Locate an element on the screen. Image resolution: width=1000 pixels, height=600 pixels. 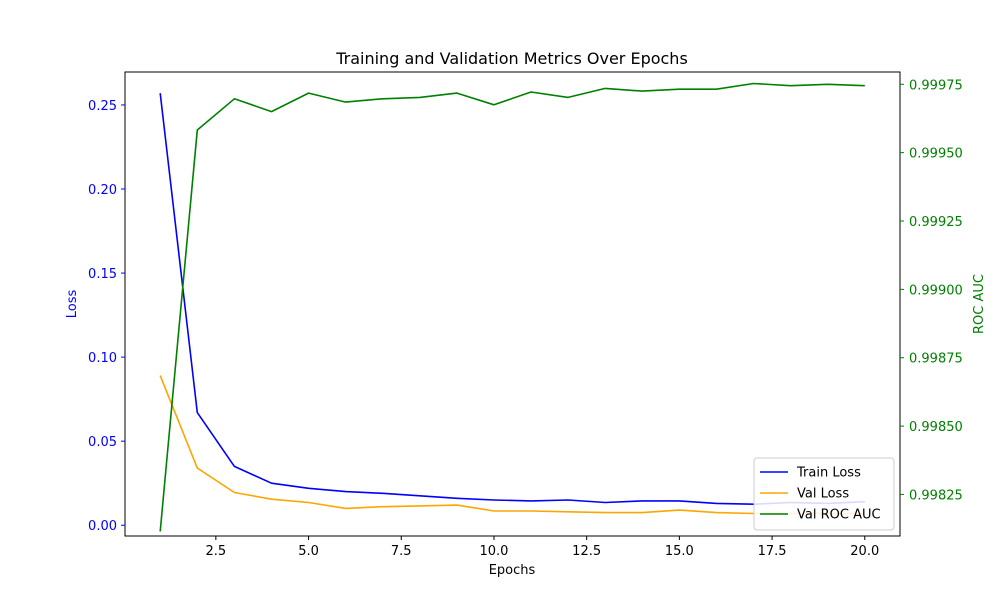
x-tick-label: 10.0 is located at coordinates (493, 551).